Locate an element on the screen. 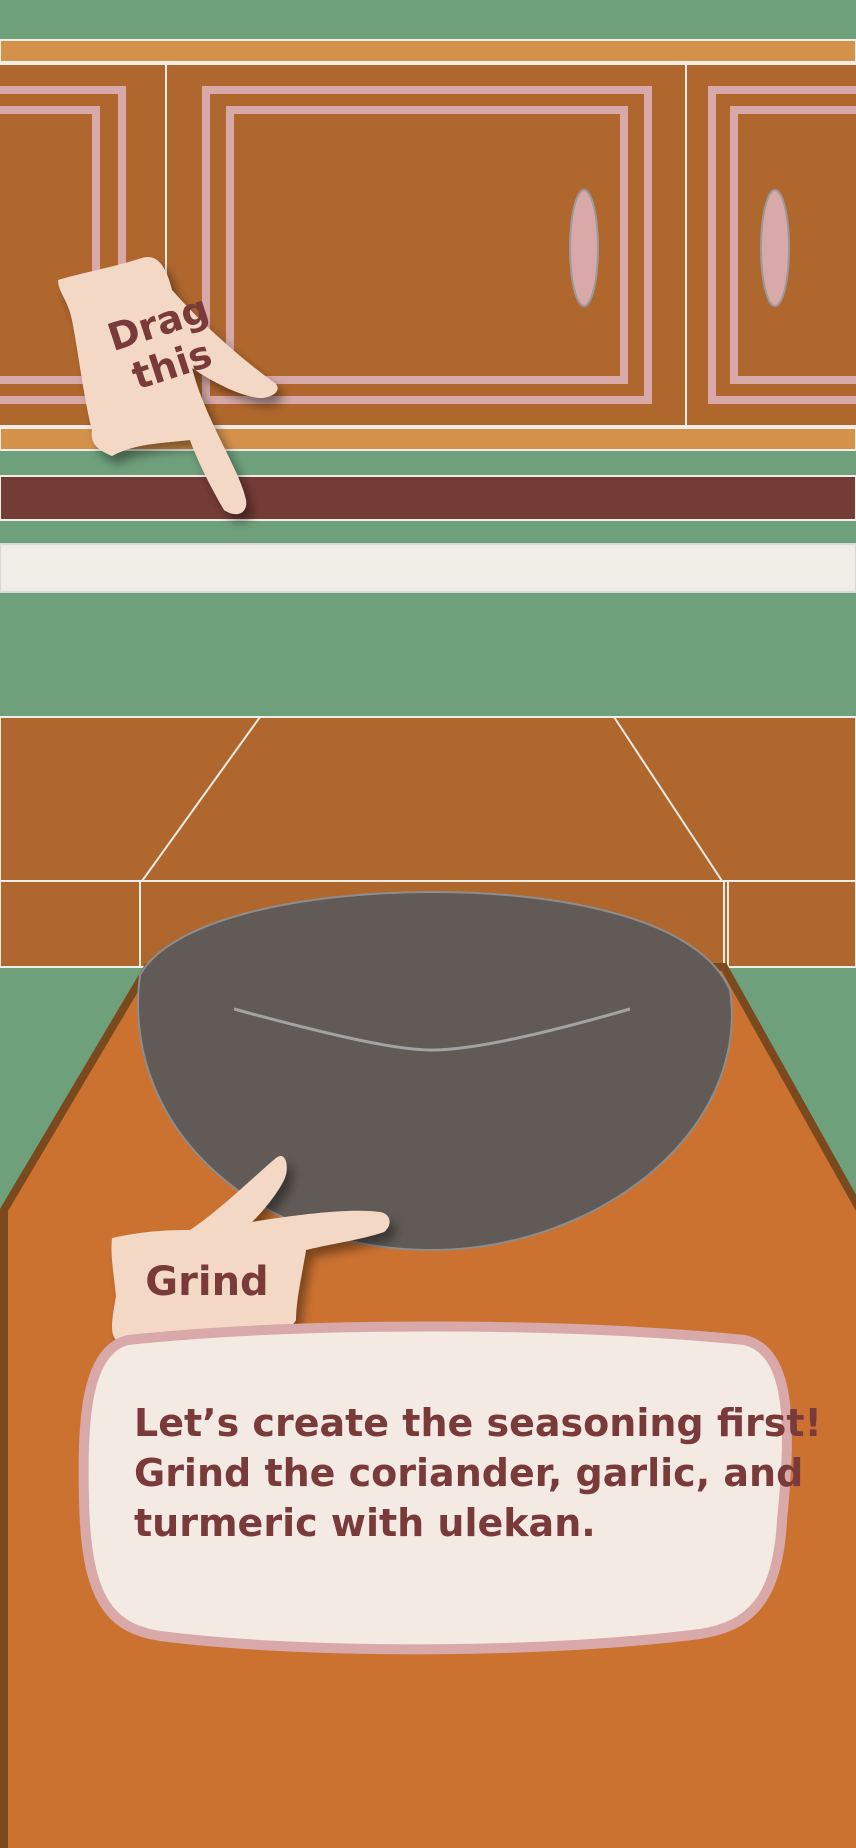  instruction-line: Let’s create the seasoning first! is located at coordinates (478, 1423).